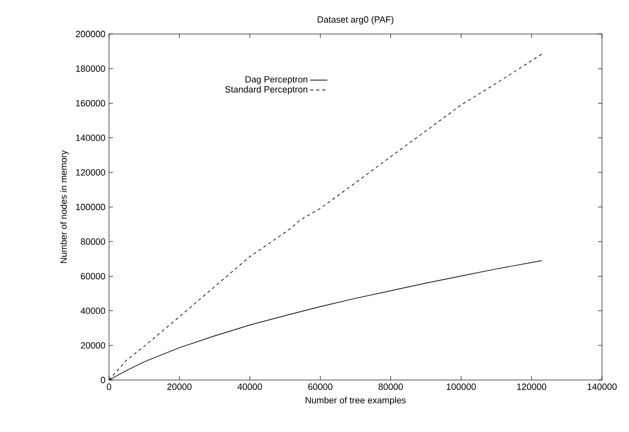 The image size is (629, 432). I want to click on y-axis-title: Number of nodes in memory, so click(64, 207).